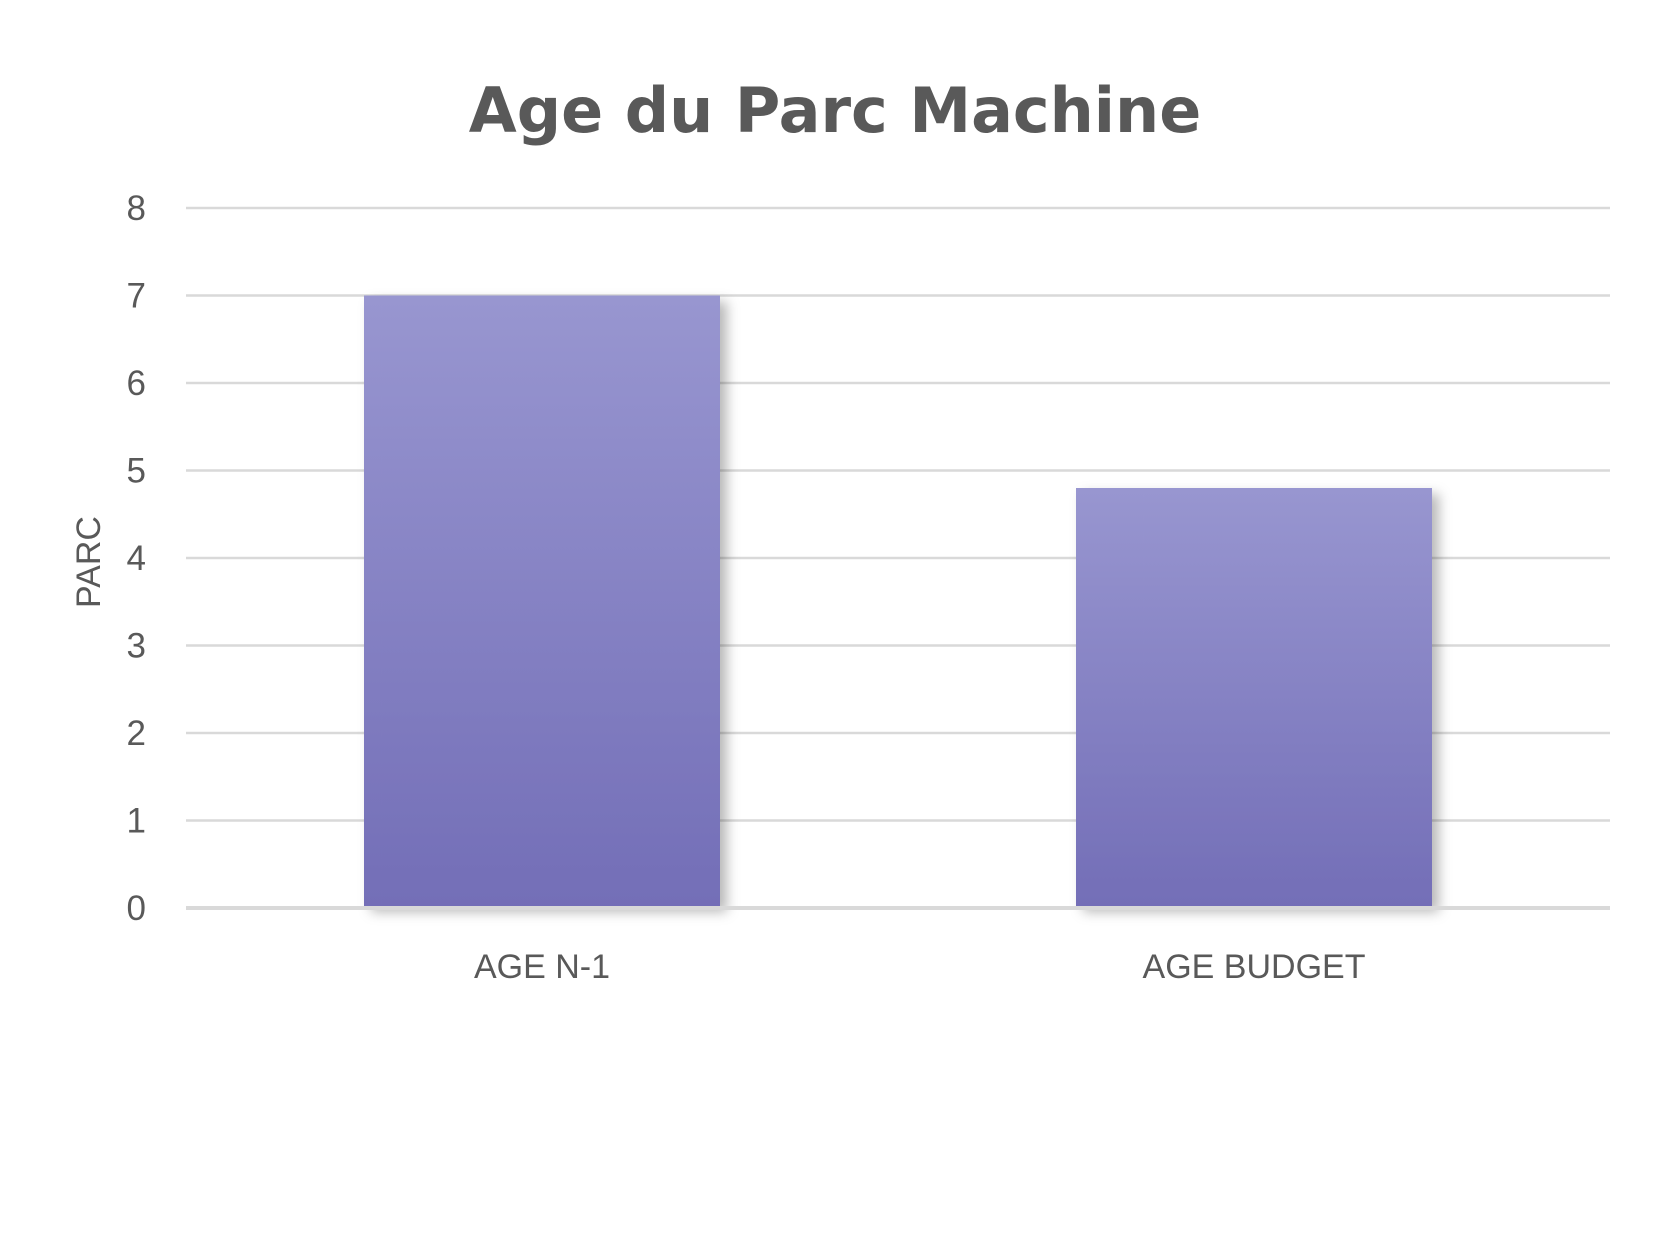 The height and width of the screenshot is (1246, 1671). What do you see at coordinates (136, 646) in the screenshot?
I see `y-tick-label: 3` at bounding box center [136, 646].